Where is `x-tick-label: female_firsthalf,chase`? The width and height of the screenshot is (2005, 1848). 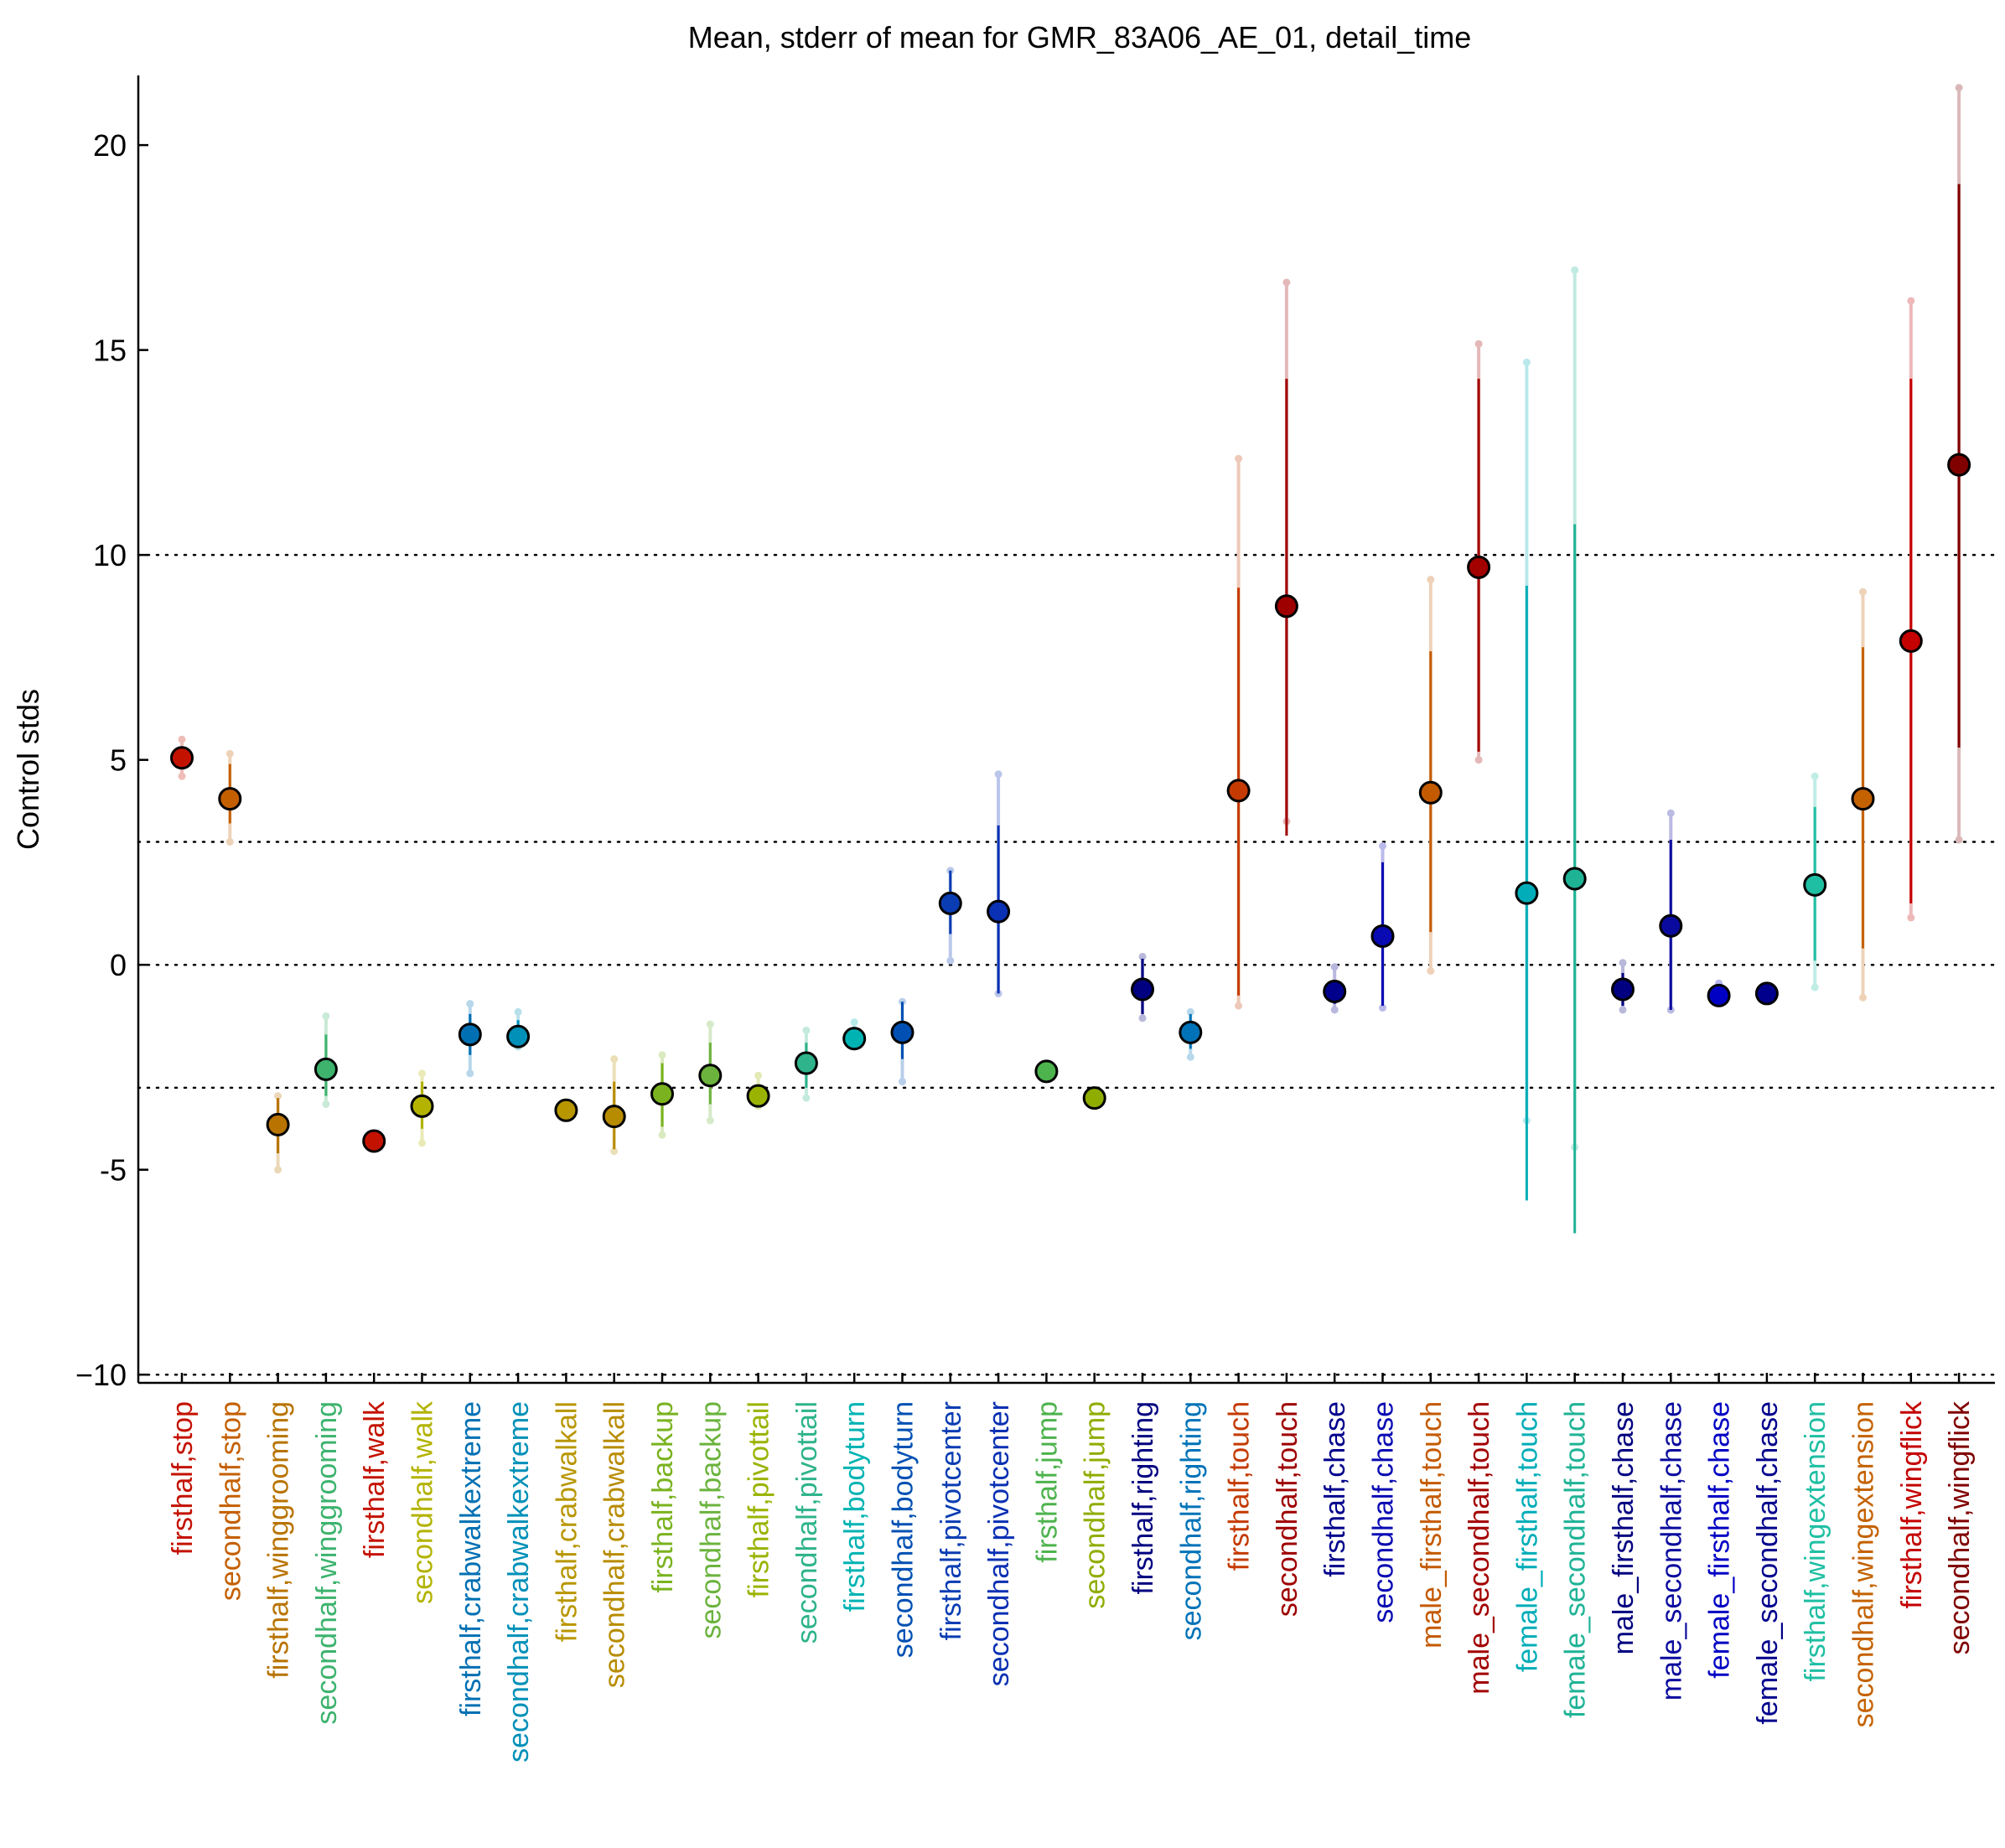 x-tick-label: female_firsthalf,chase is located at coordinates (1720, 1540).